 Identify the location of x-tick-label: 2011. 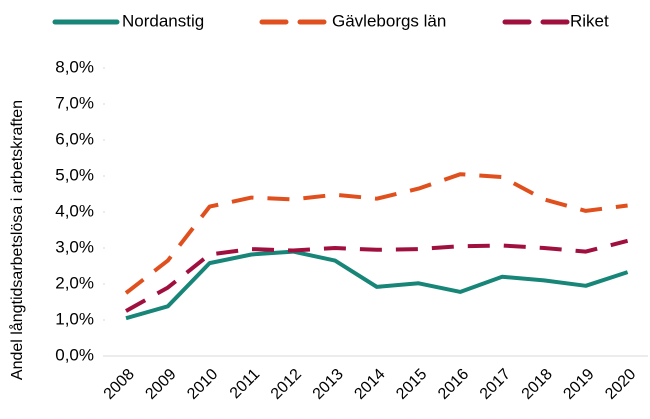
(245, 384).